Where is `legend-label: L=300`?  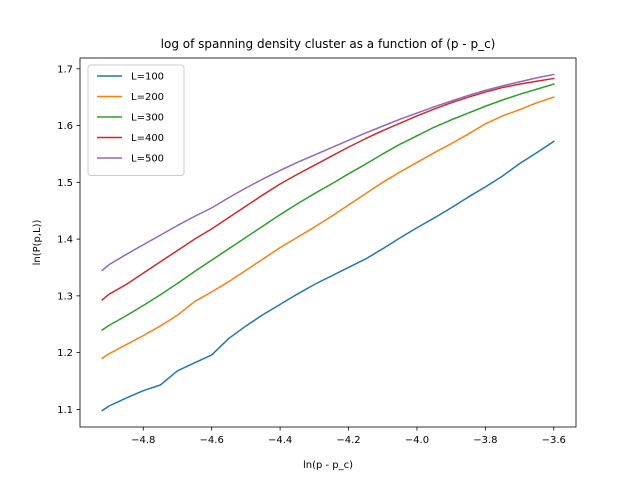 legend-label: L=300 is located at coordinates (147, 118).